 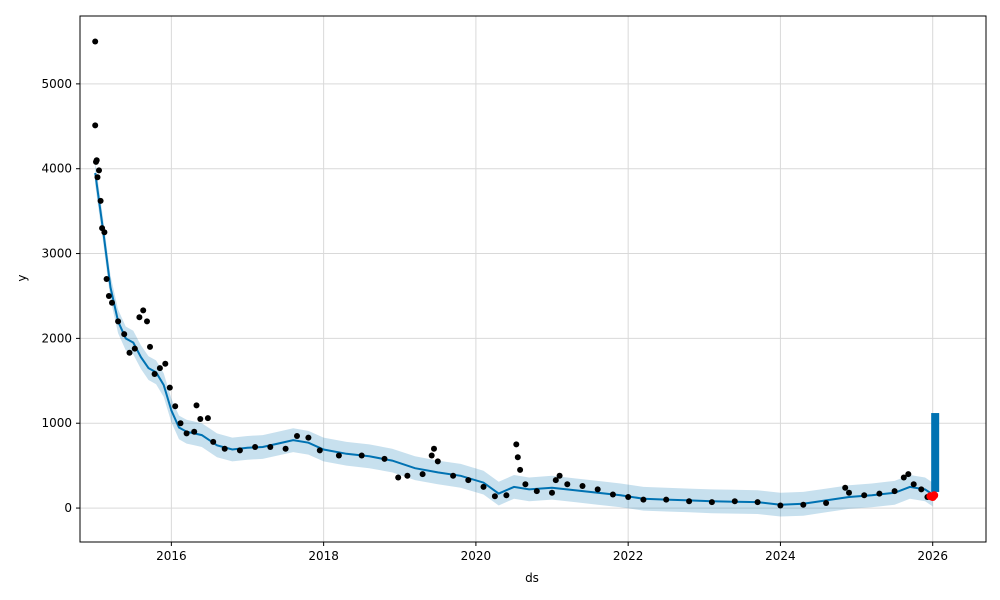 What do you see at coordinates (56, 254) in the screenshot?
I see `y-tick-label: 3000` at bounding box center [56, 254].